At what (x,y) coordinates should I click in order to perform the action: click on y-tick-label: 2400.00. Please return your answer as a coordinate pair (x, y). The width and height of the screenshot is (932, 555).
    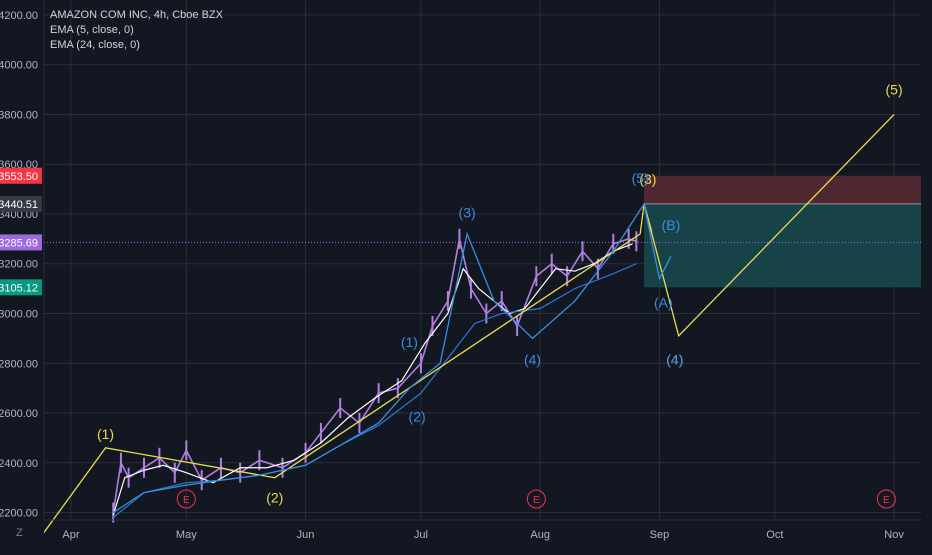
    Looking at the image, I should click on (19, 464).